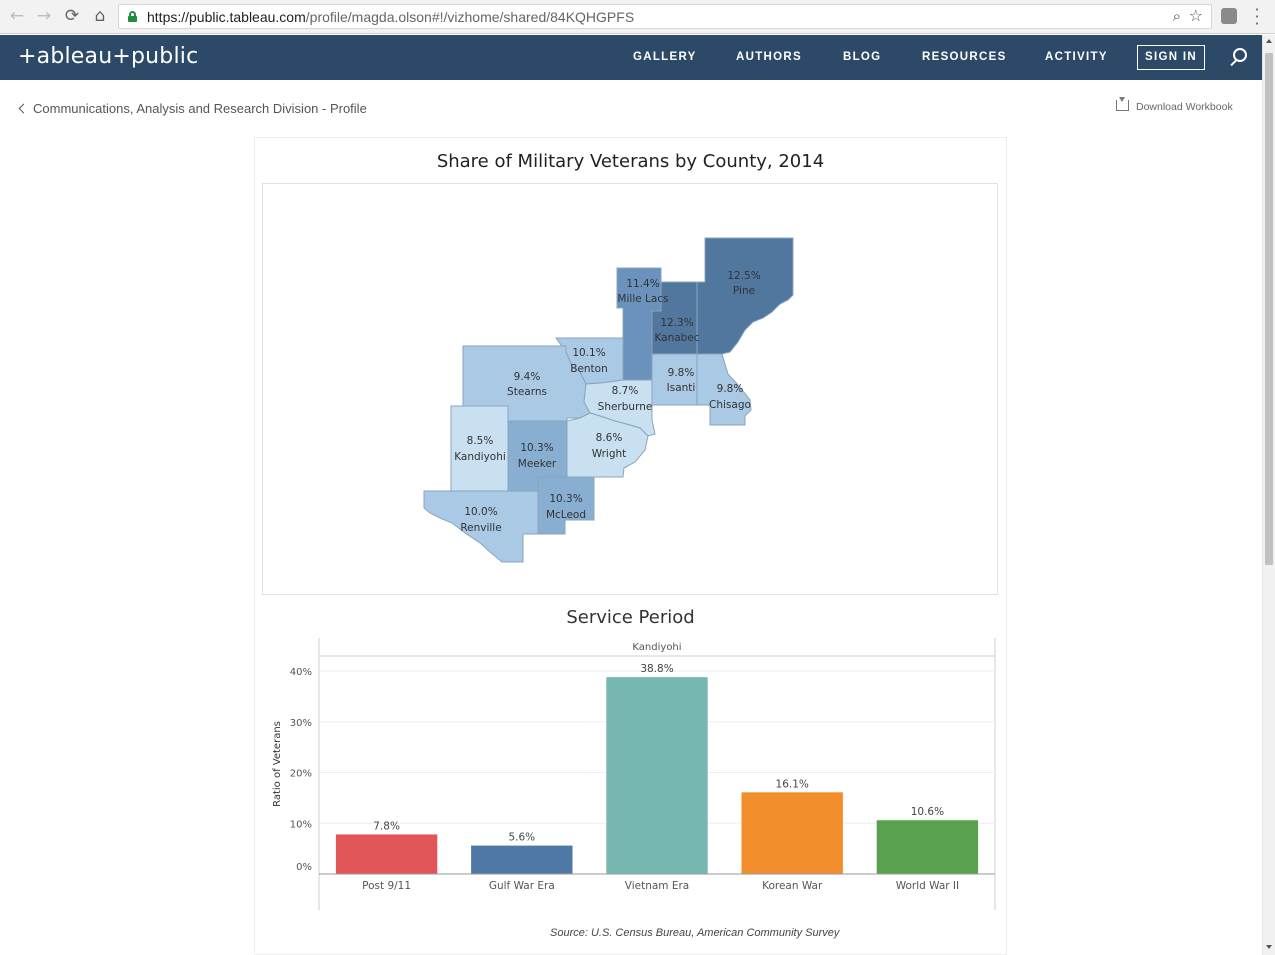 The width and height of the screenshot is (1275, 955). Describe the element at coordinates (1076, 57) in the screenshot. I see `nav-activity: ACTIVITY` at that location.